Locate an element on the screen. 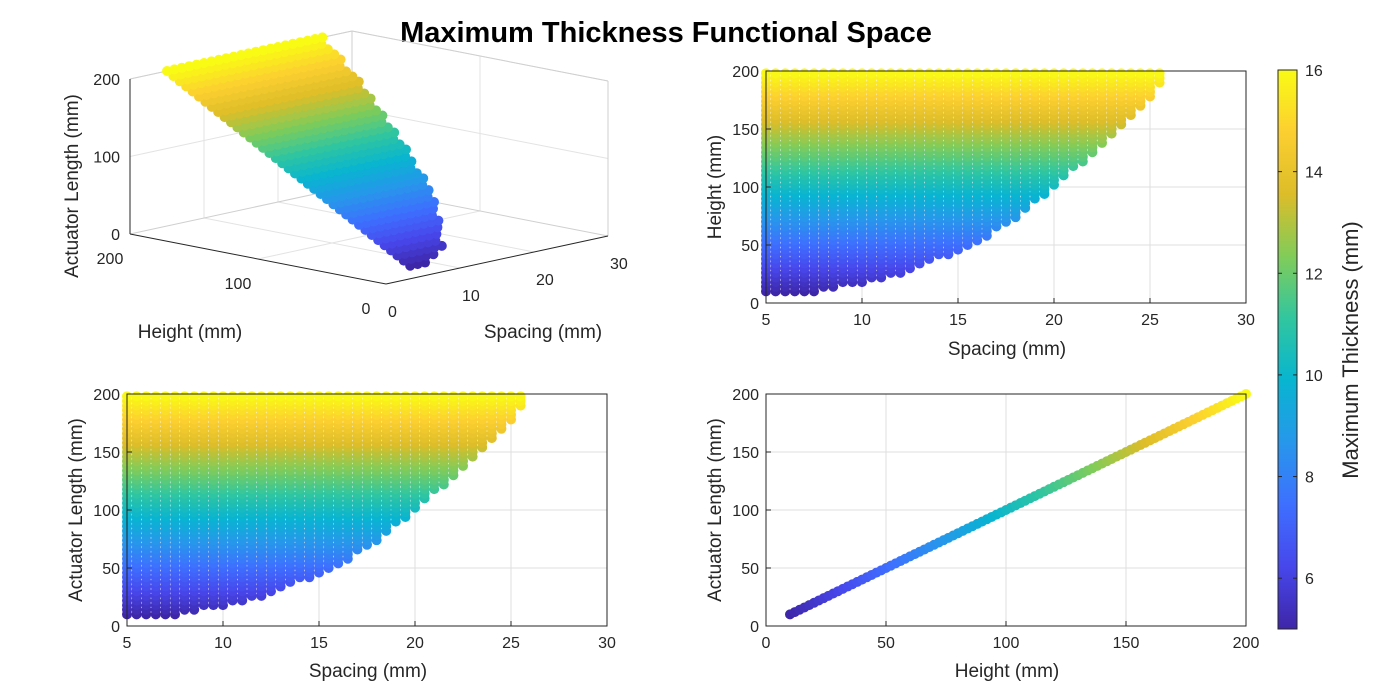  points-spacing-length is located at coordinates (324, 505).